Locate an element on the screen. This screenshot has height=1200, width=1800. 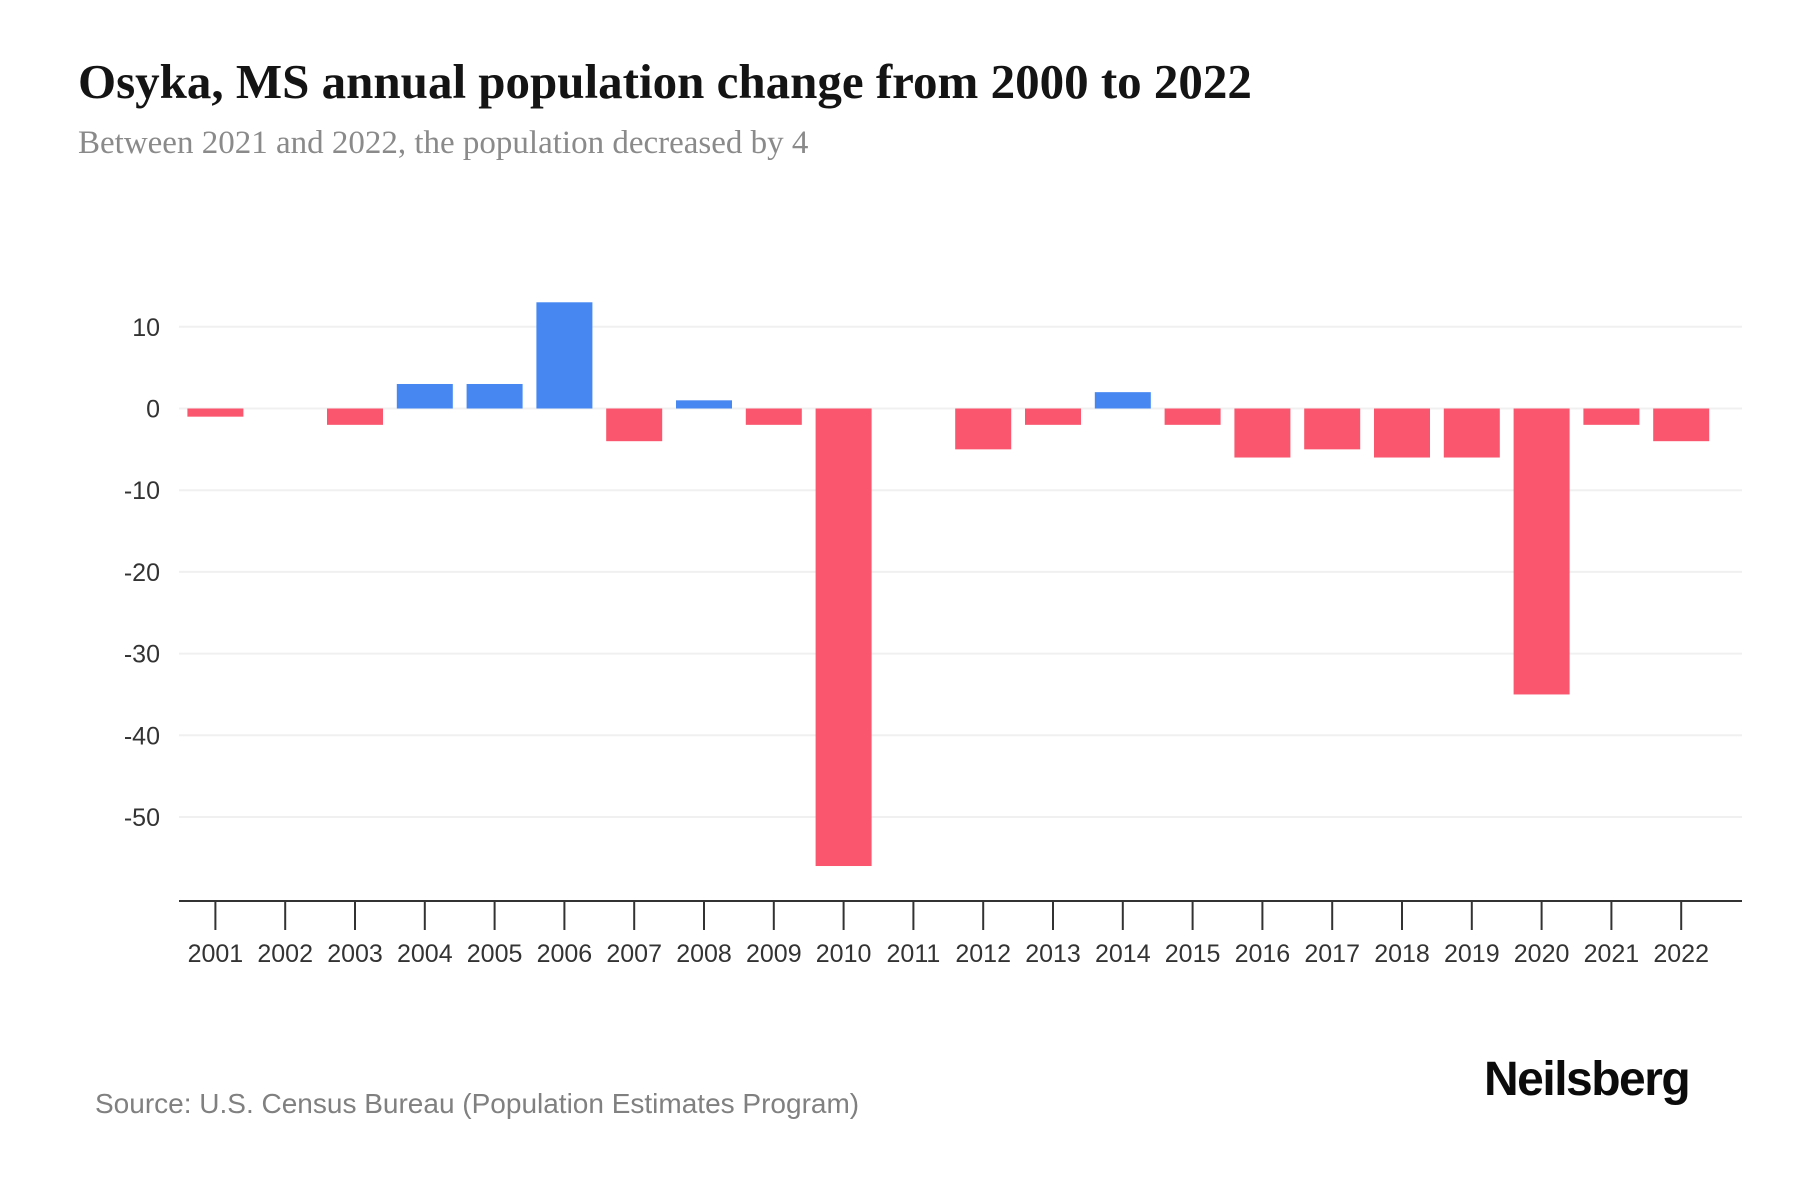
bar-2008 is located at coordinates (704, 404).